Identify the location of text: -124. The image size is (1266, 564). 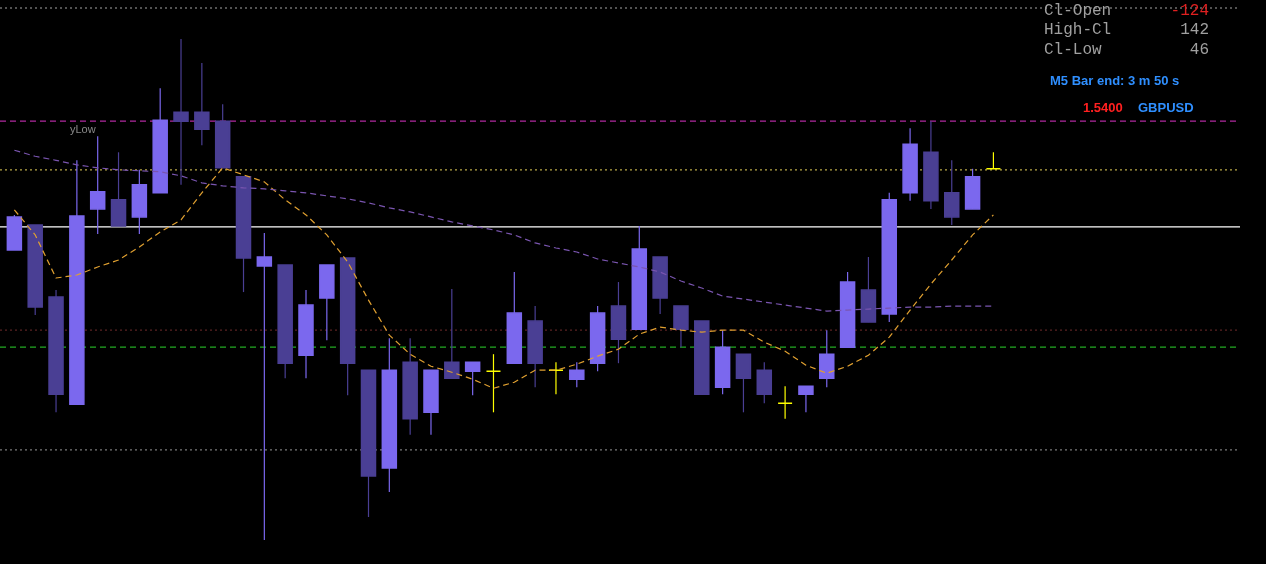
(1189, 11).